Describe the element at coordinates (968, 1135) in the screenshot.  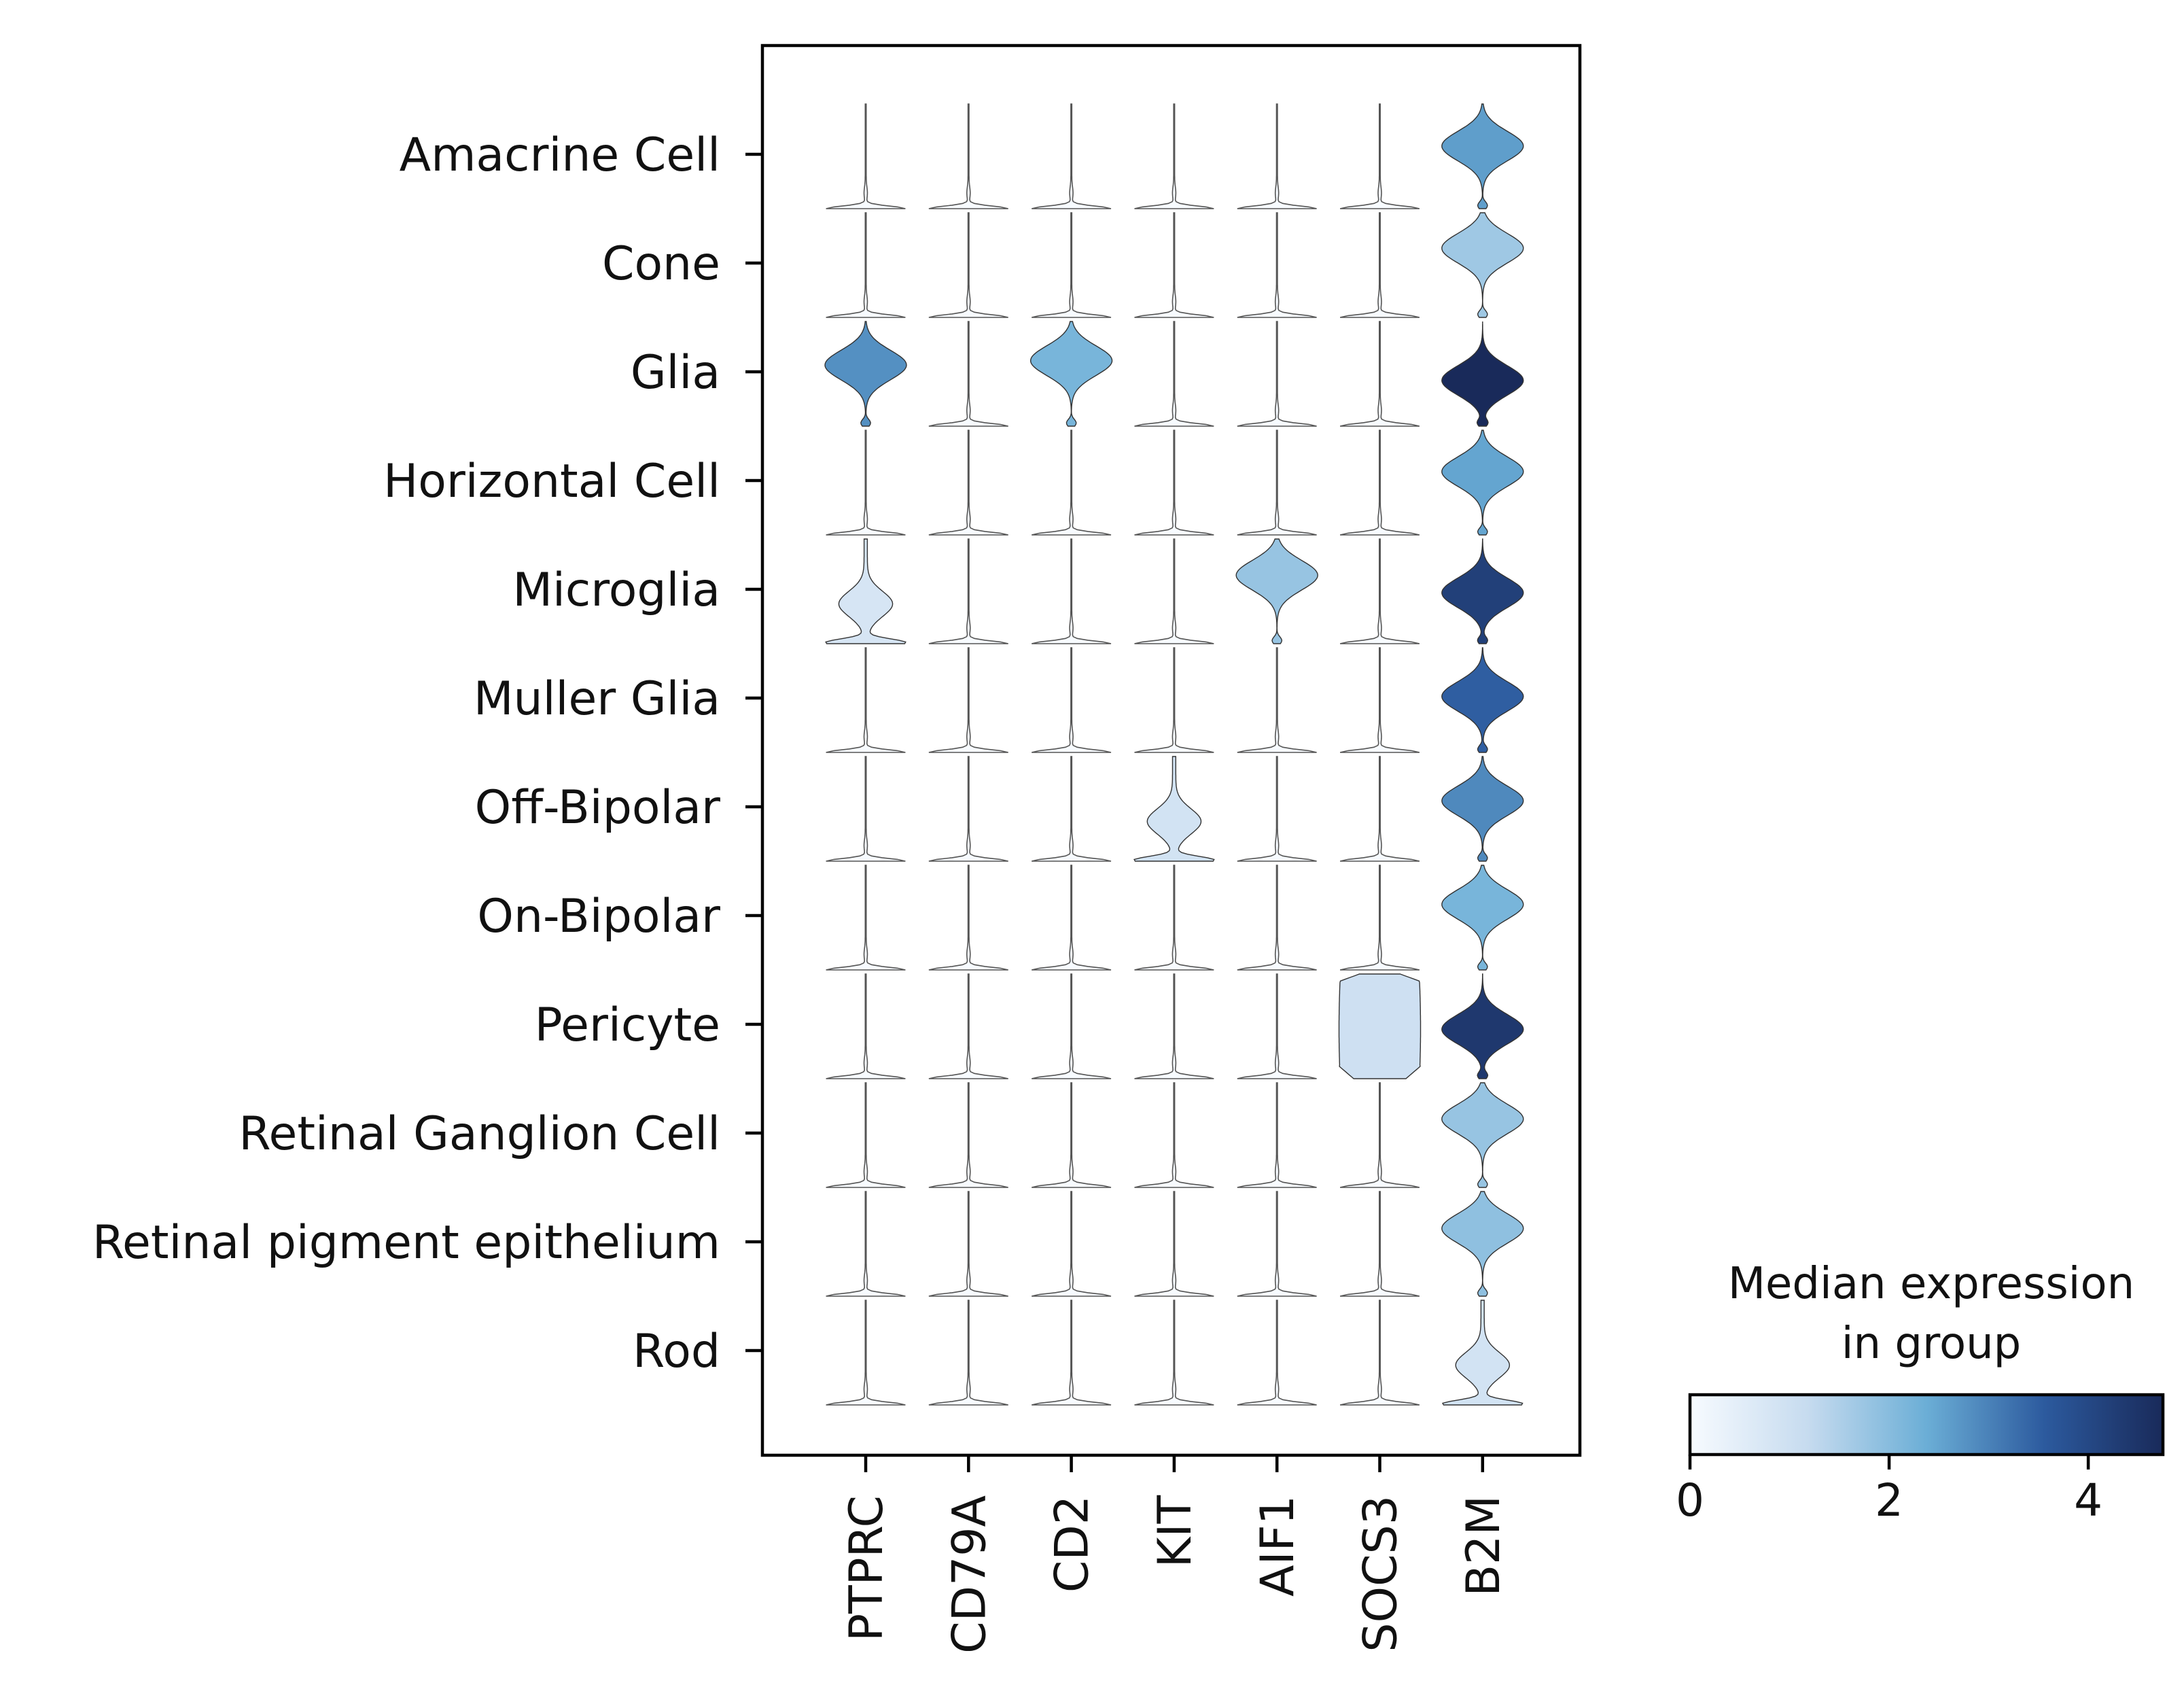
I see `violin-retinal-ganglion-cell-cd79a` at that location.